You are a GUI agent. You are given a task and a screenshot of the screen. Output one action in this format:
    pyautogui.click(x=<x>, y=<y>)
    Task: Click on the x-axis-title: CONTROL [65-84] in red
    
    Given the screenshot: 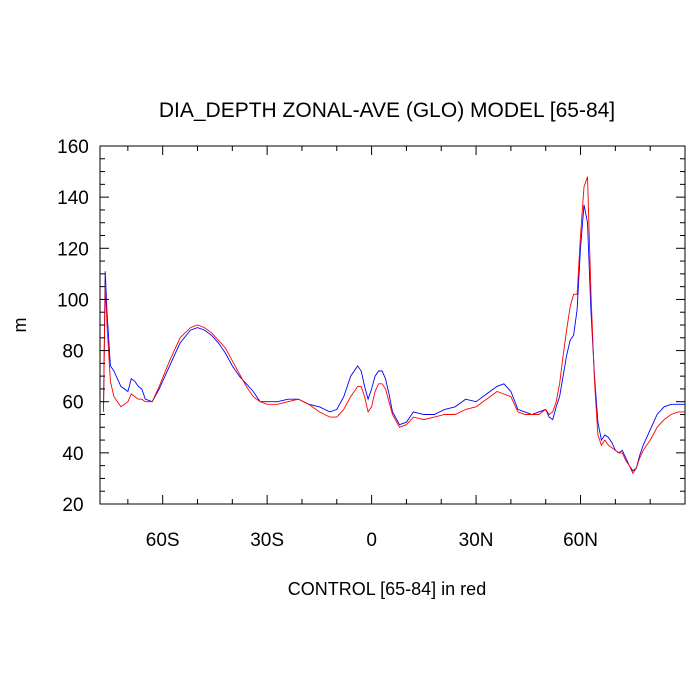 What is the action you would take?
    pyautogui.click(x=387, y=589)
    